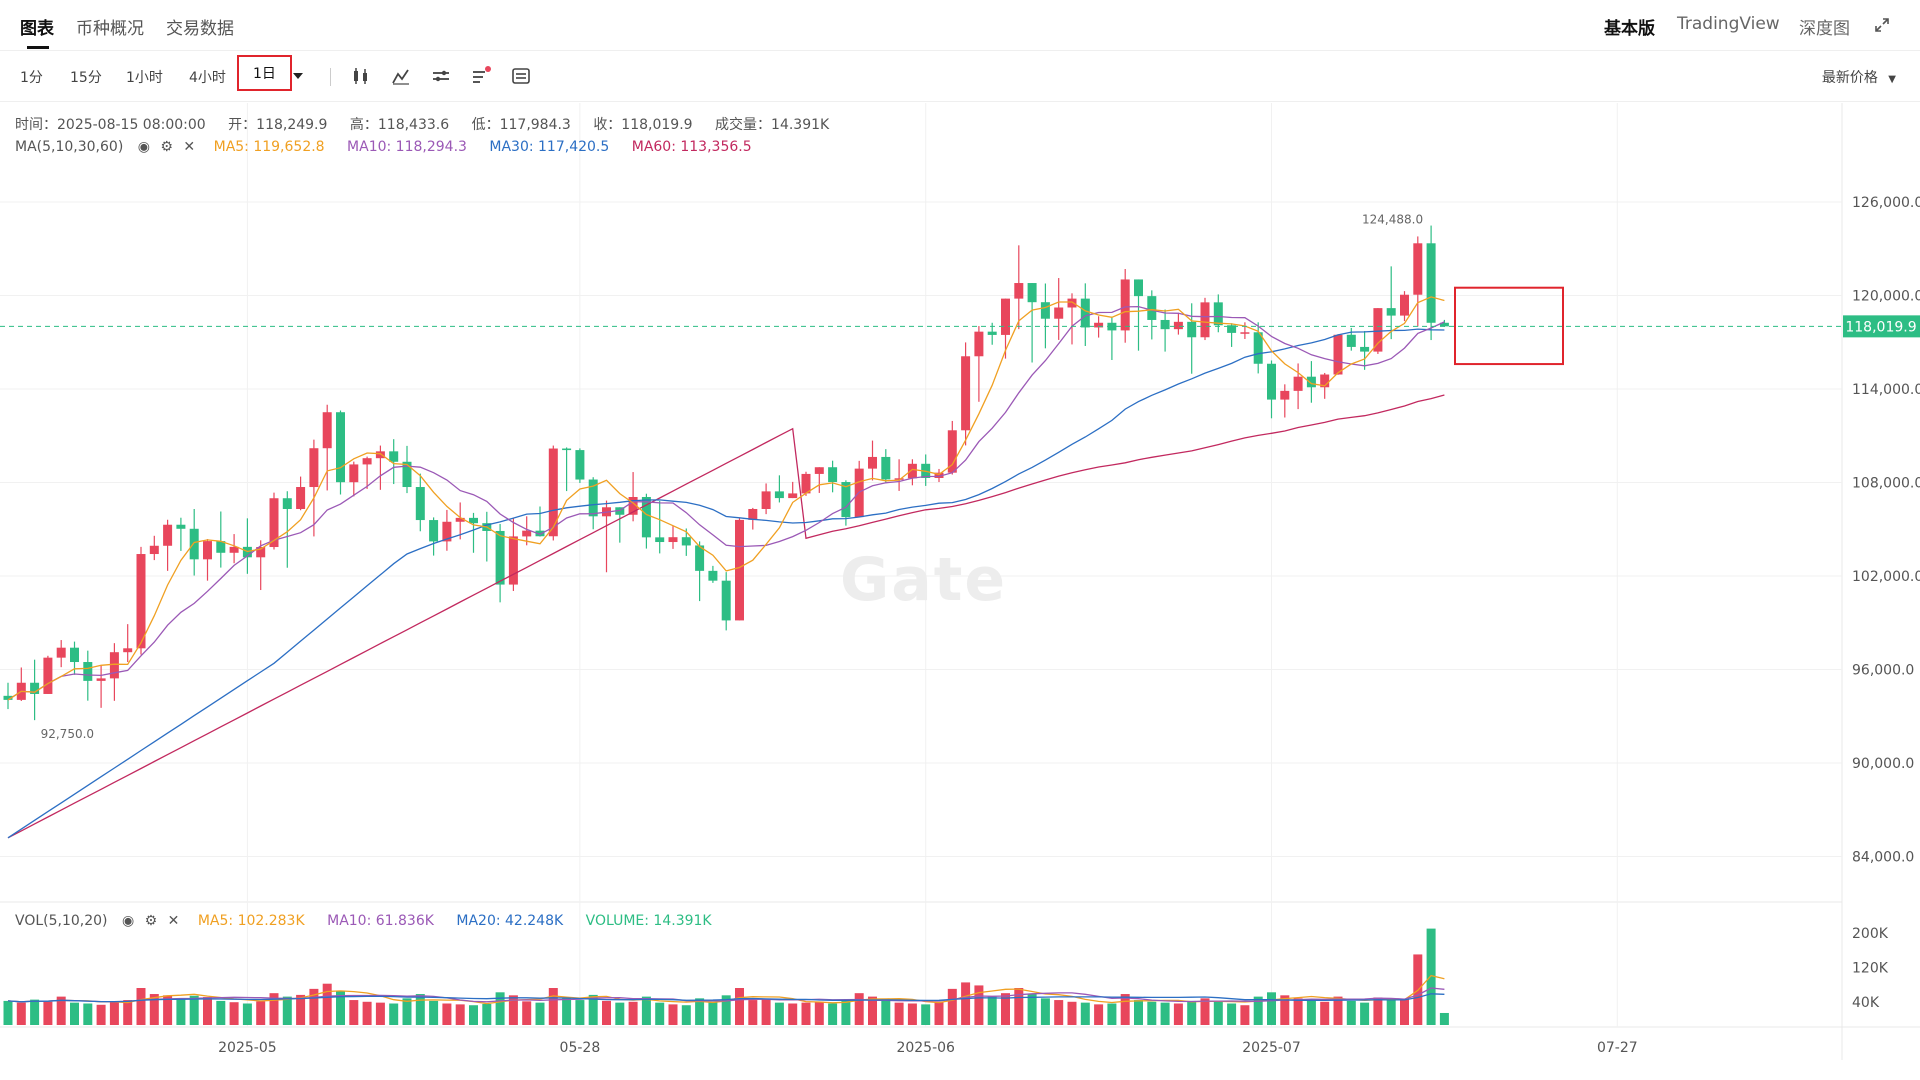  Describe the element at coordinates (1728, 24) in the screenshot. I see `tab-tradingview: TradingView` at that location.